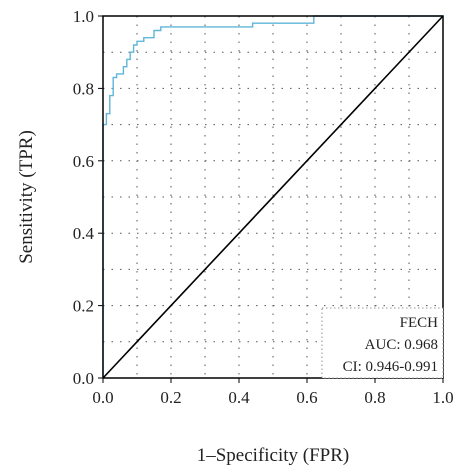  What do you see at coordinates (26, 197) in the screenshot?
I see `y-axis-title: Sensitivity (TPR)` at bounding box center [26, 197].